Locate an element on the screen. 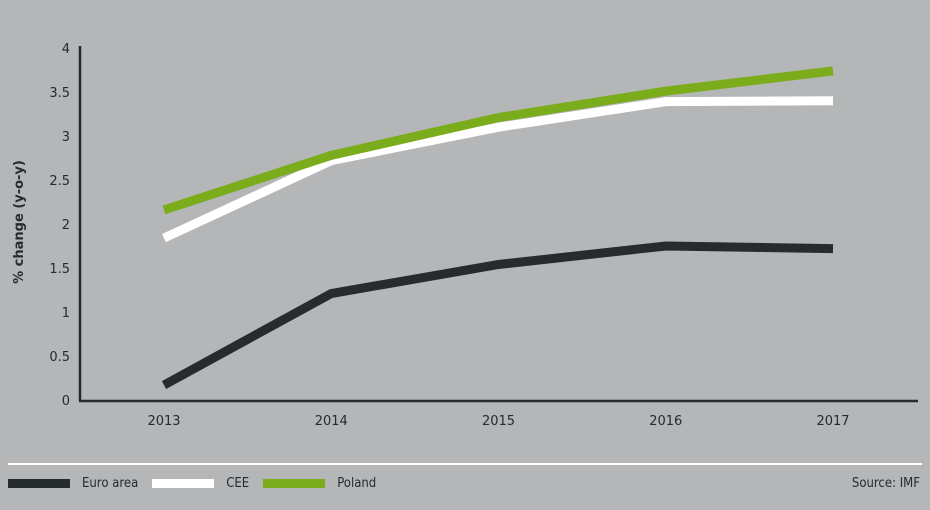 The width and height of the screenshot is (930, 510). y-tick-label: 0.5 is located at coordinates (59, 357).